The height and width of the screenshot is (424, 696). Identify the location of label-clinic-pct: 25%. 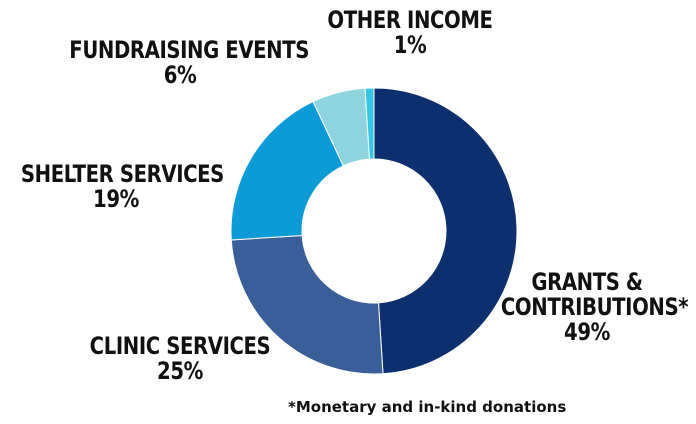
(180, 371).